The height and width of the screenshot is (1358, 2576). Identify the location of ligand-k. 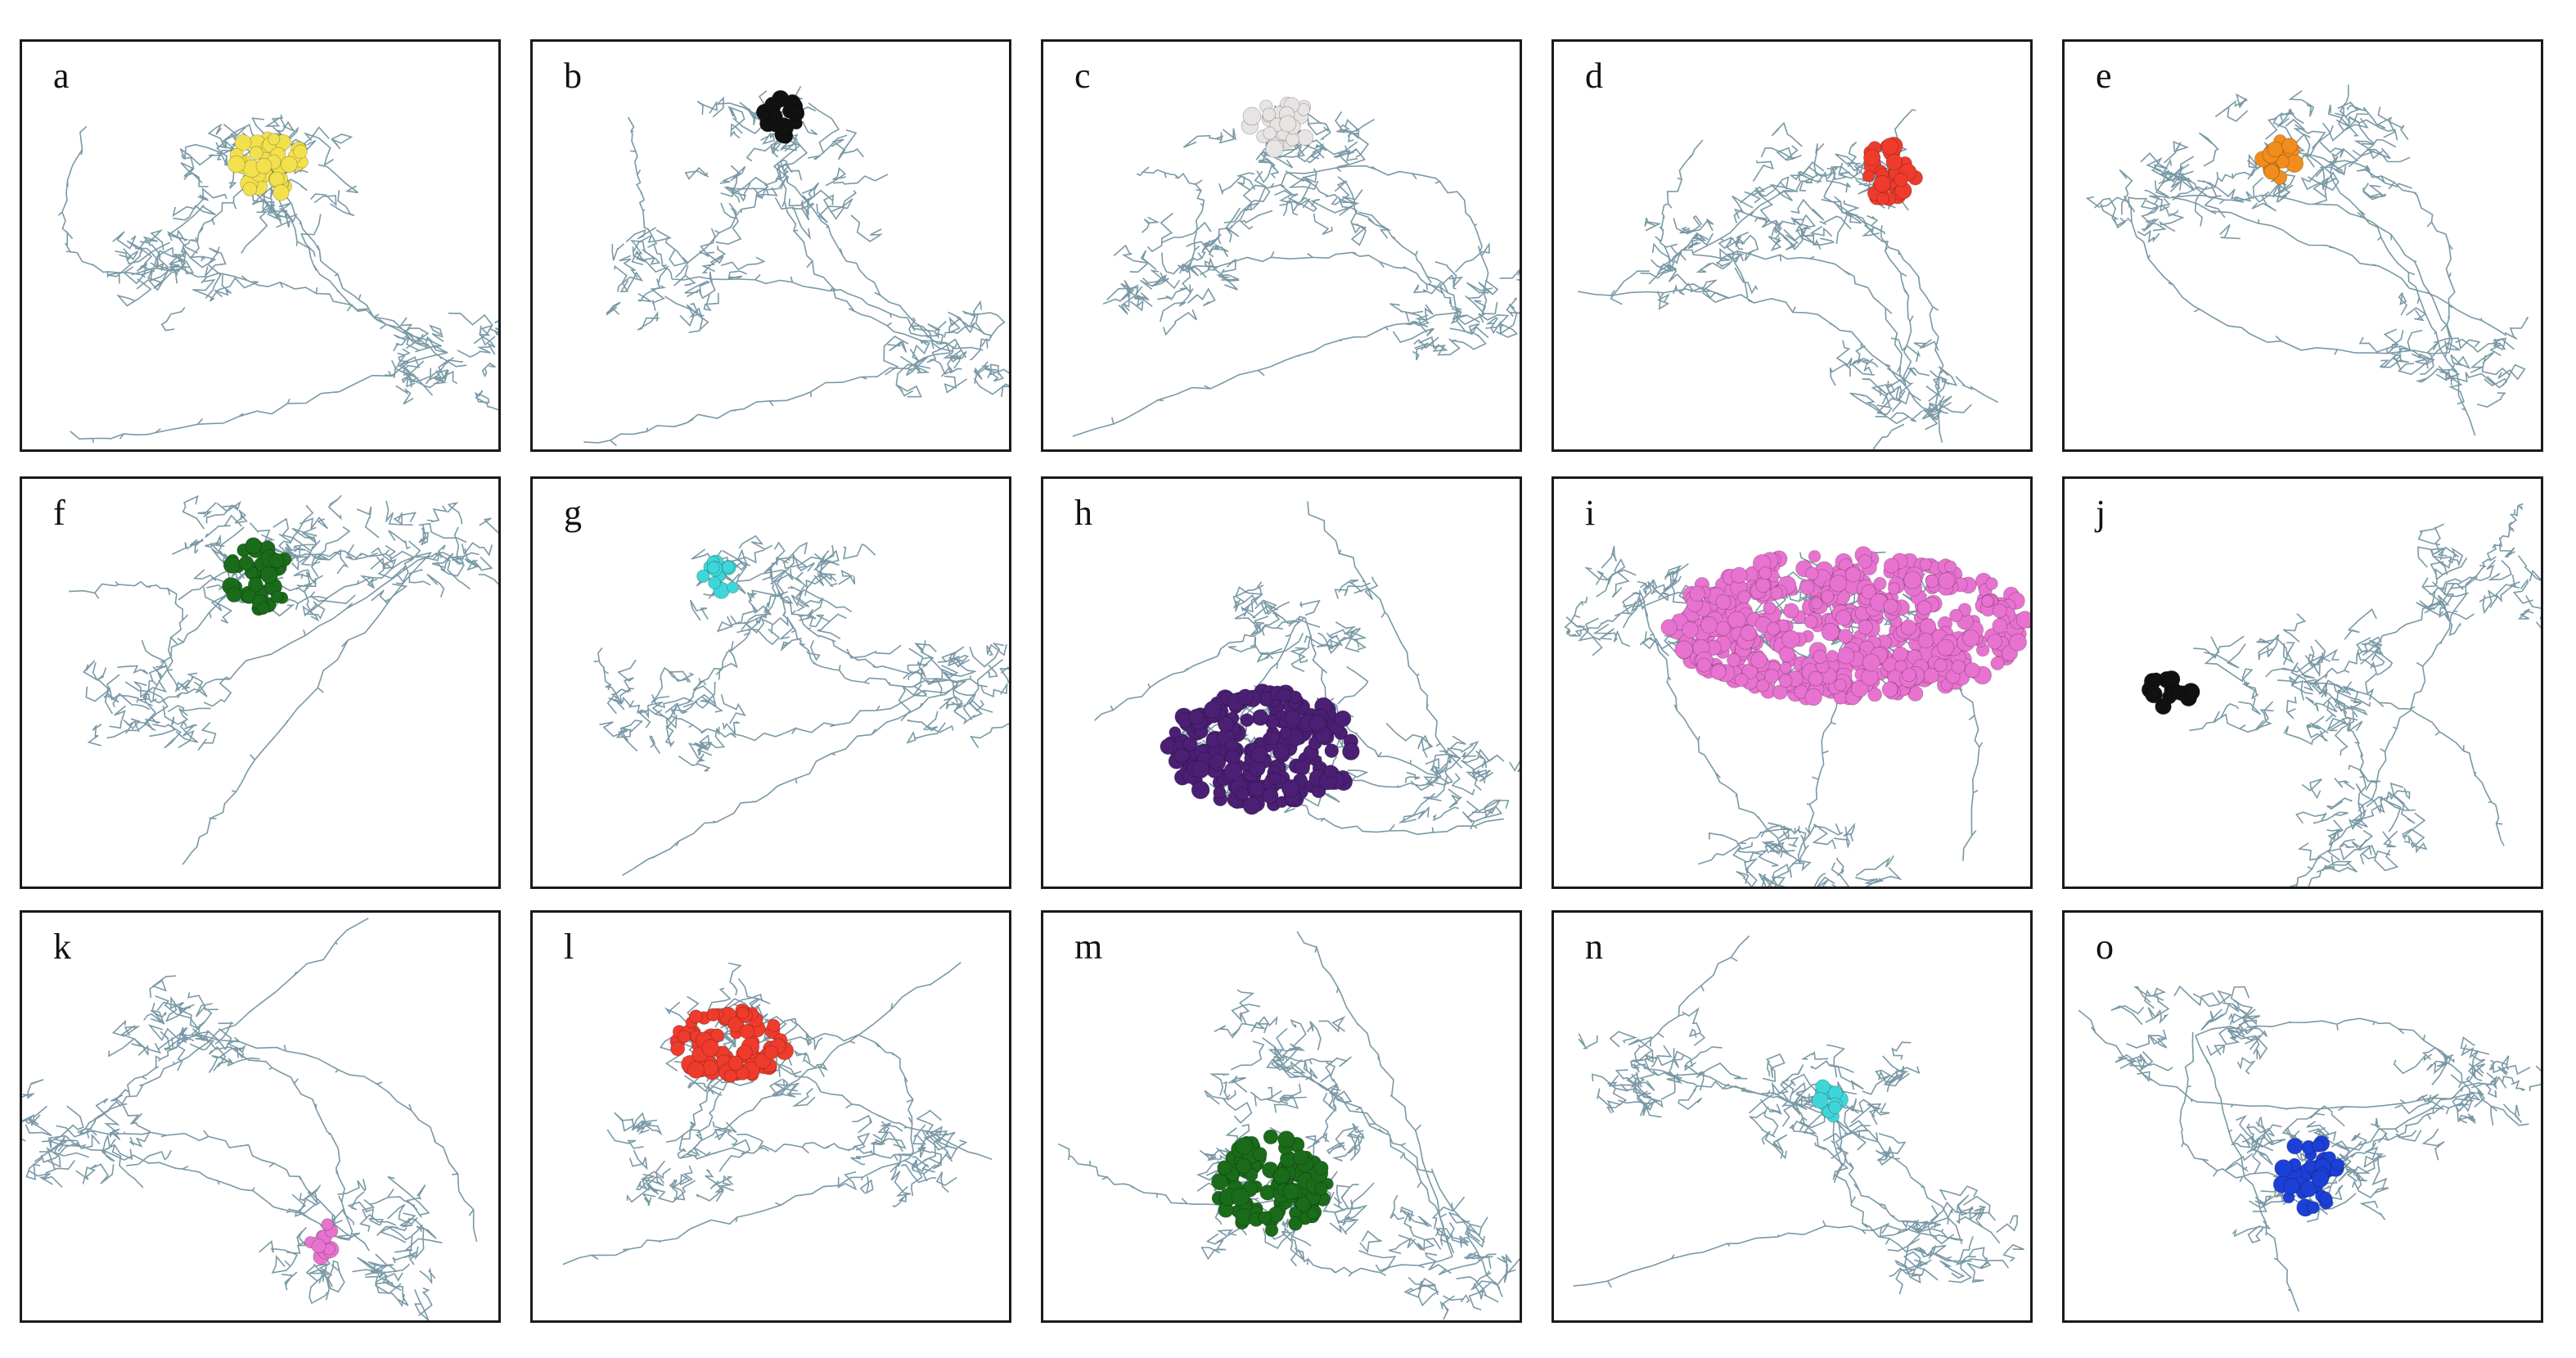
(322, 1242).